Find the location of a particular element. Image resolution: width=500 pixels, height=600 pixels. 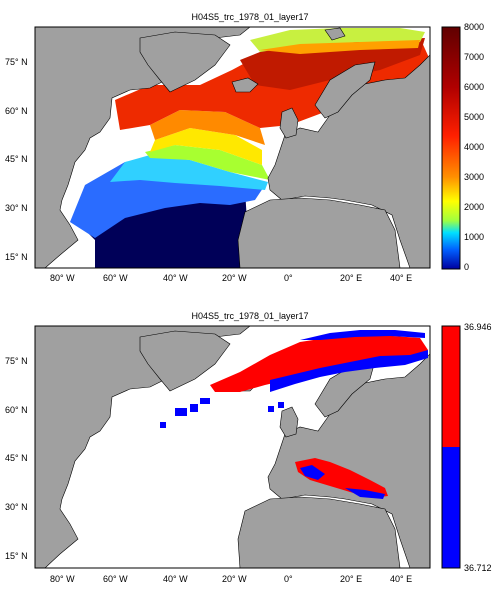

bottom-lon-label: 80° W is located at coordinates (62, 579).